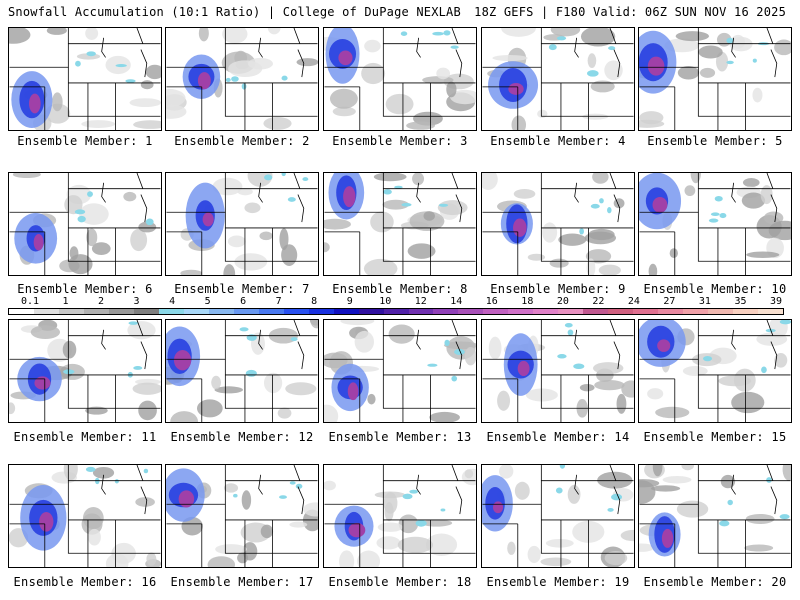  Describe the element at coordinates (715, 437) in the screenshot. I see `ensemble-member-label: Ensemble Member: 15` at that location.